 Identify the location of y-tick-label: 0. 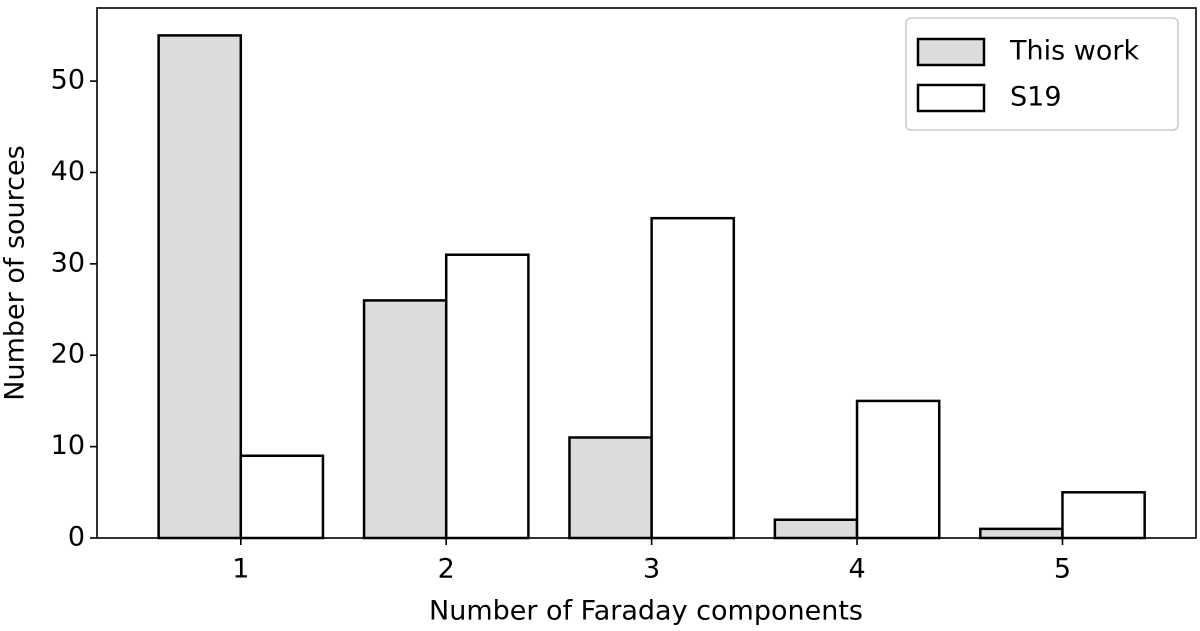
(76, 537).